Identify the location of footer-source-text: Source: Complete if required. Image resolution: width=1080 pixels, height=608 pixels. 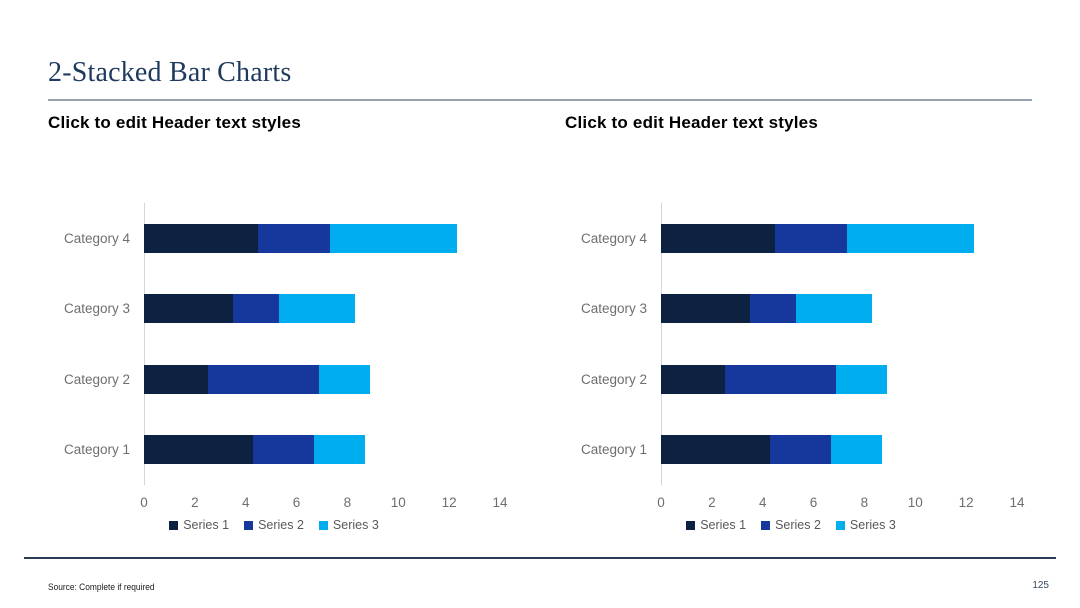
(101, 587).